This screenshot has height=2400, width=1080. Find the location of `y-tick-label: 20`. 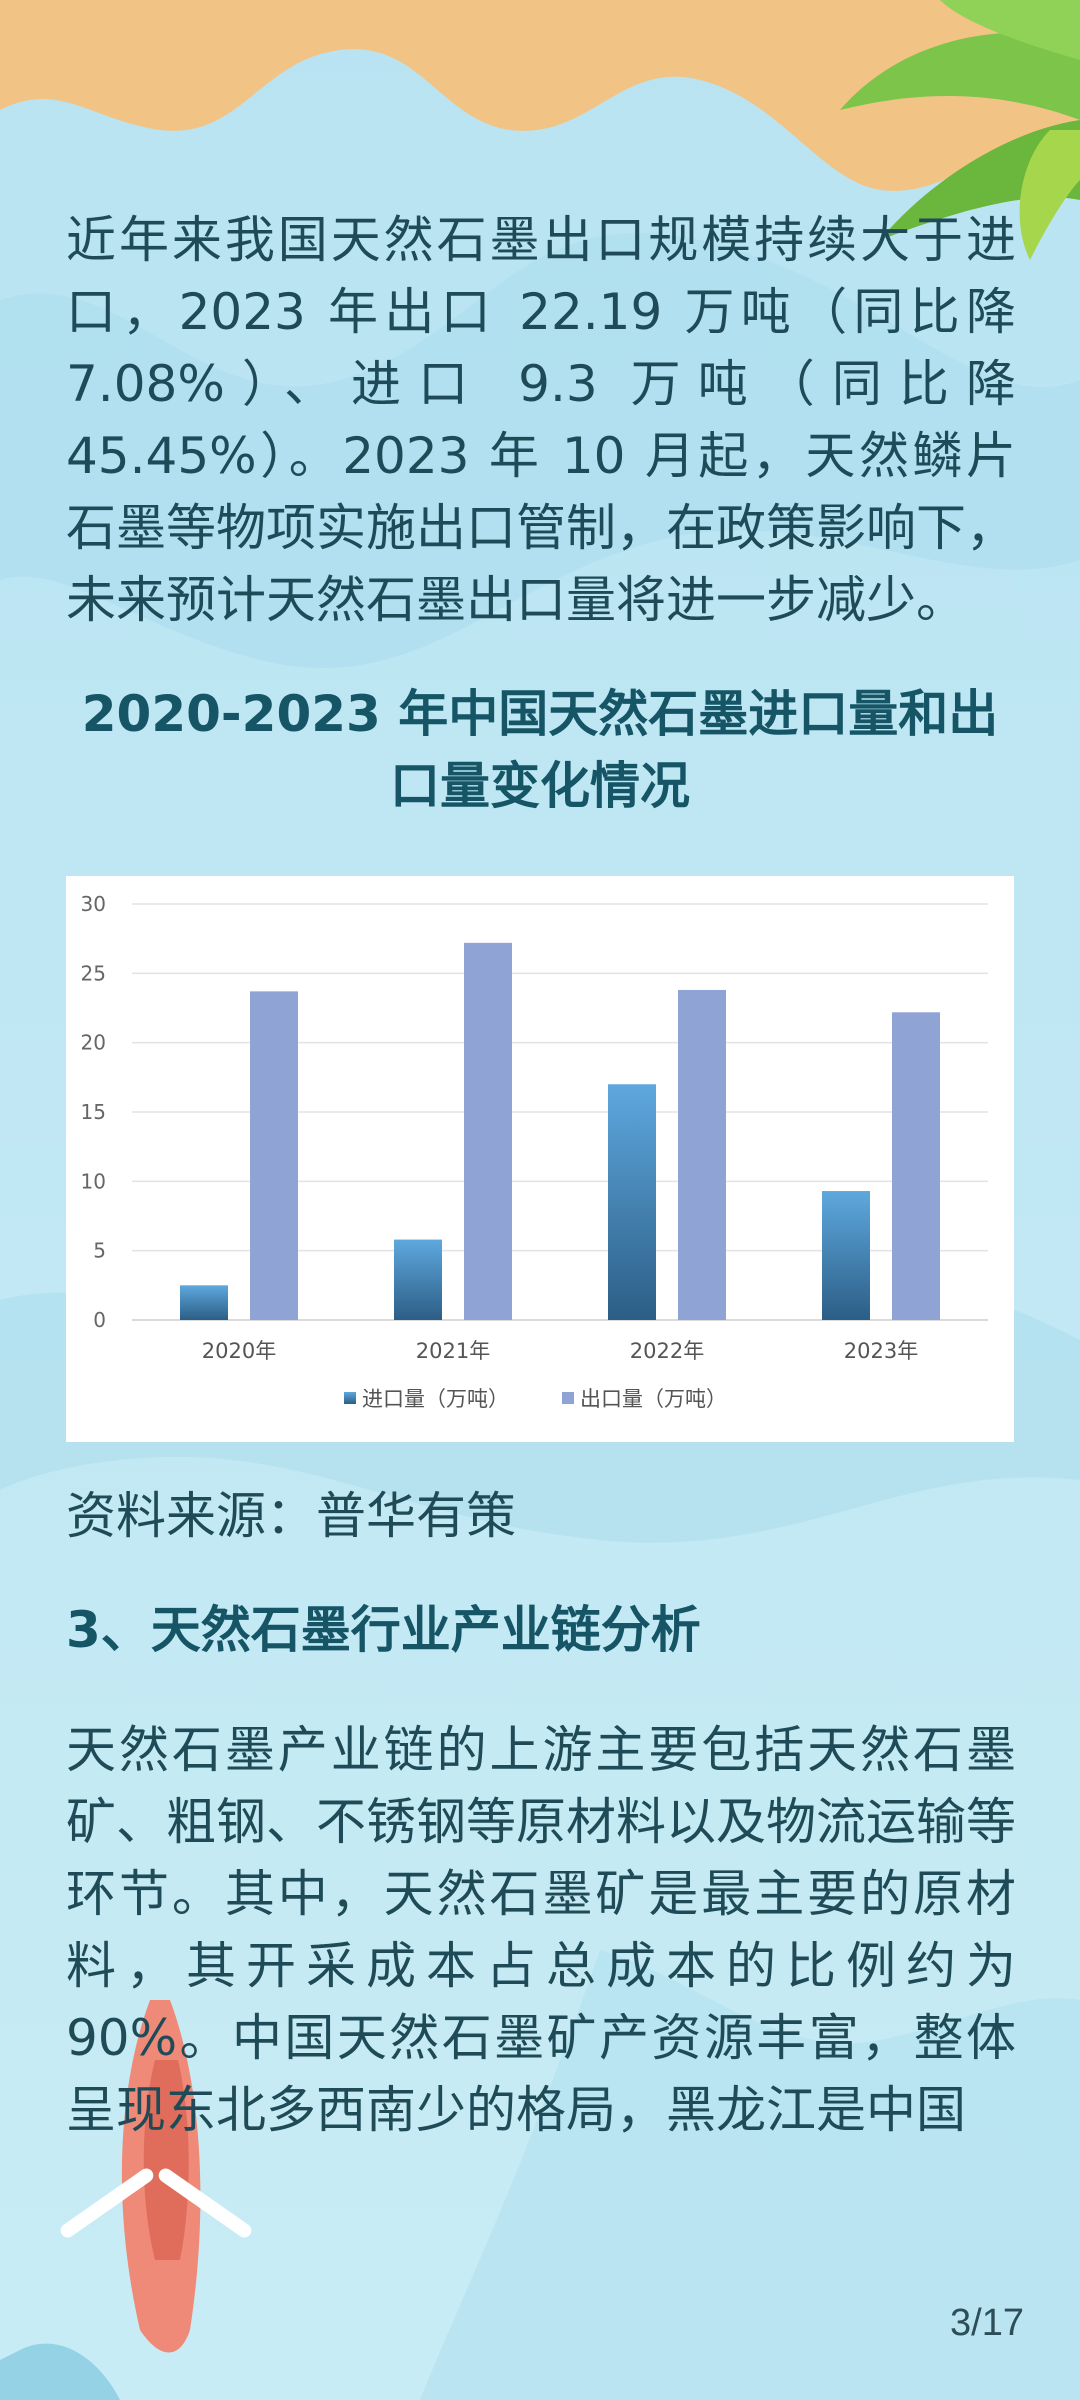

y-tick-label: 20 is located at coordinates (93, 1043).